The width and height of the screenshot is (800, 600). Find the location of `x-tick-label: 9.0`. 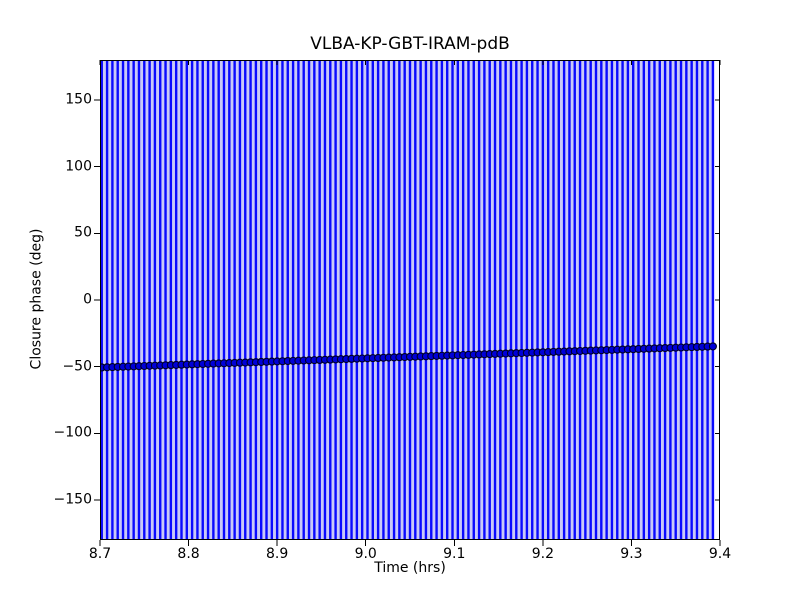

x-tick-label: 9.0 is located at coordinates (365, 554).